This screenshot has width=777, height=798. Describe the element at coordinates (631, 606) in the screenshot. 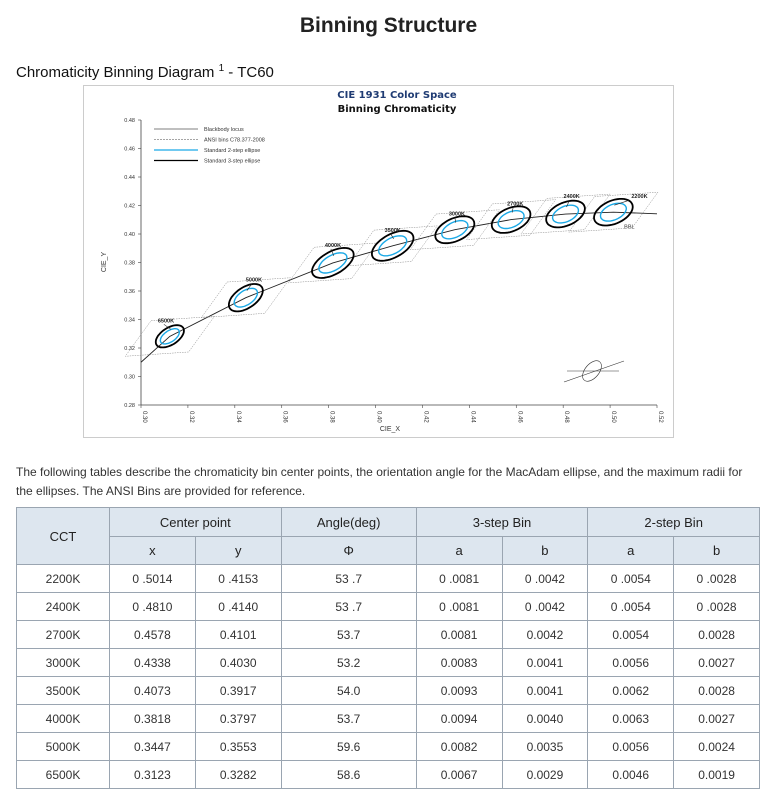

I see `table-cell: 0 .0054` at that location.